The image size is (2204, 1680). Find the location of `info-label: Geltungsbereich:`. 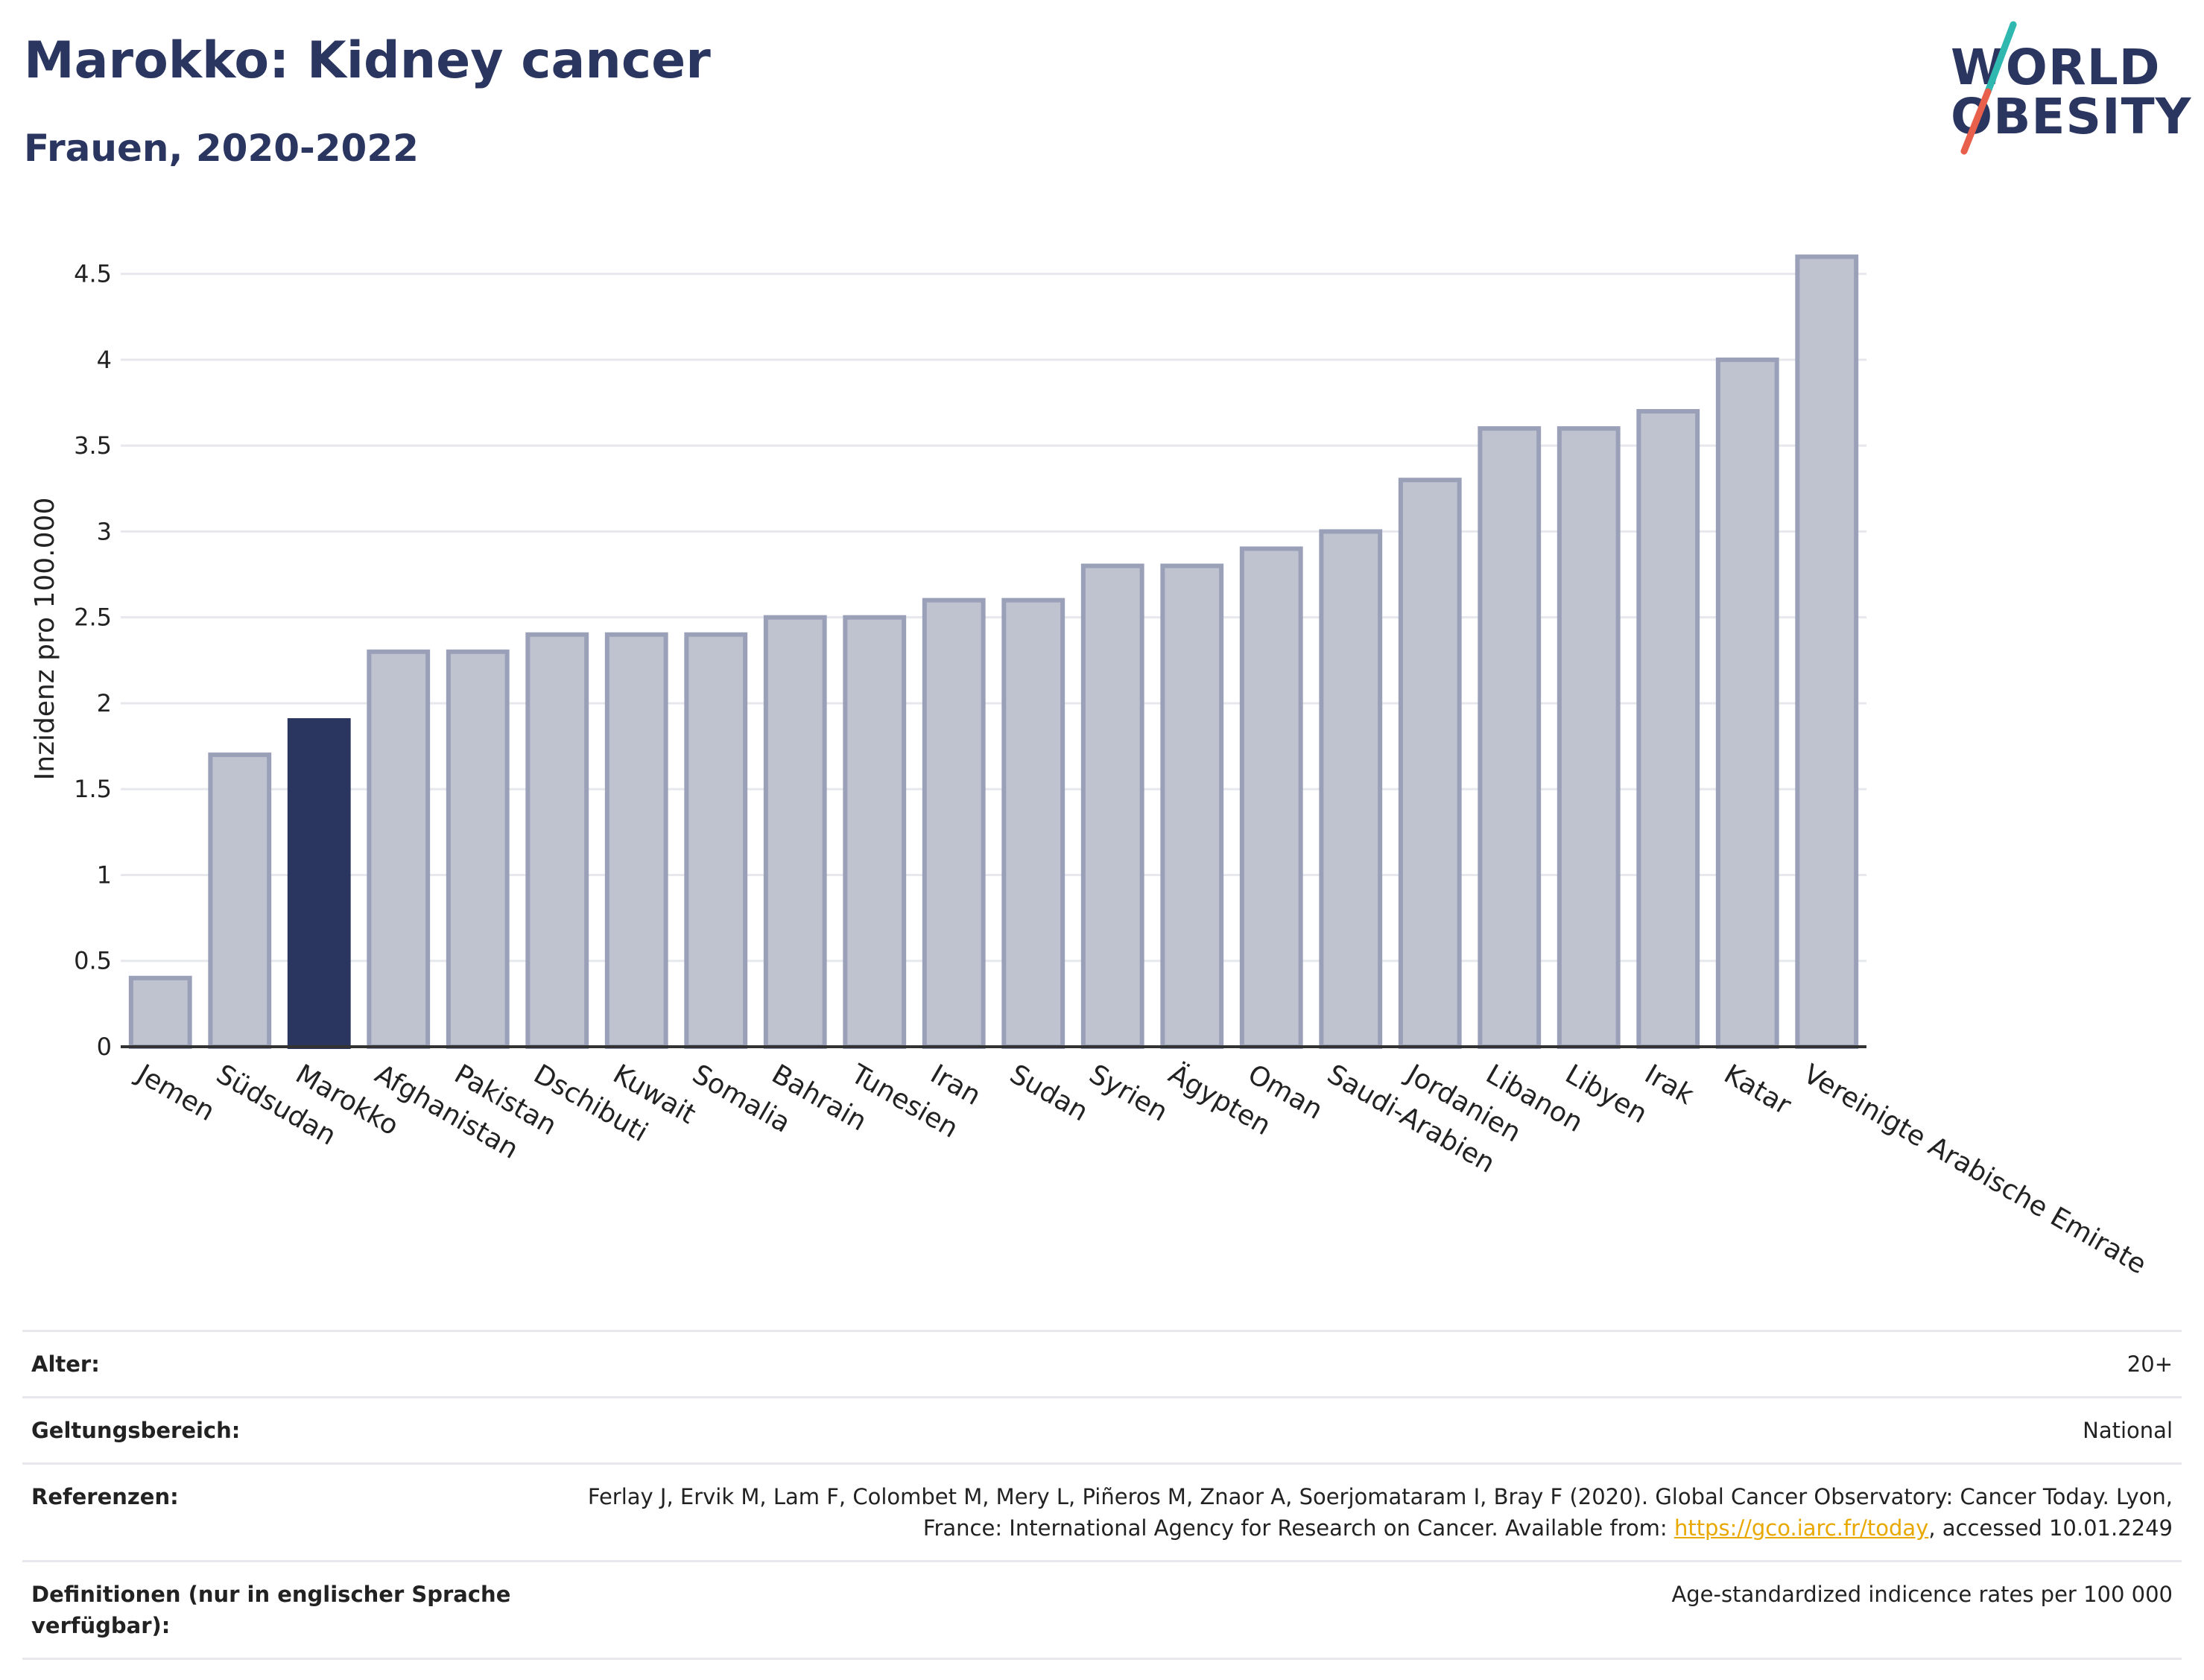

info-label: Geltungsbereich: is located at coordinates (299, 1430).